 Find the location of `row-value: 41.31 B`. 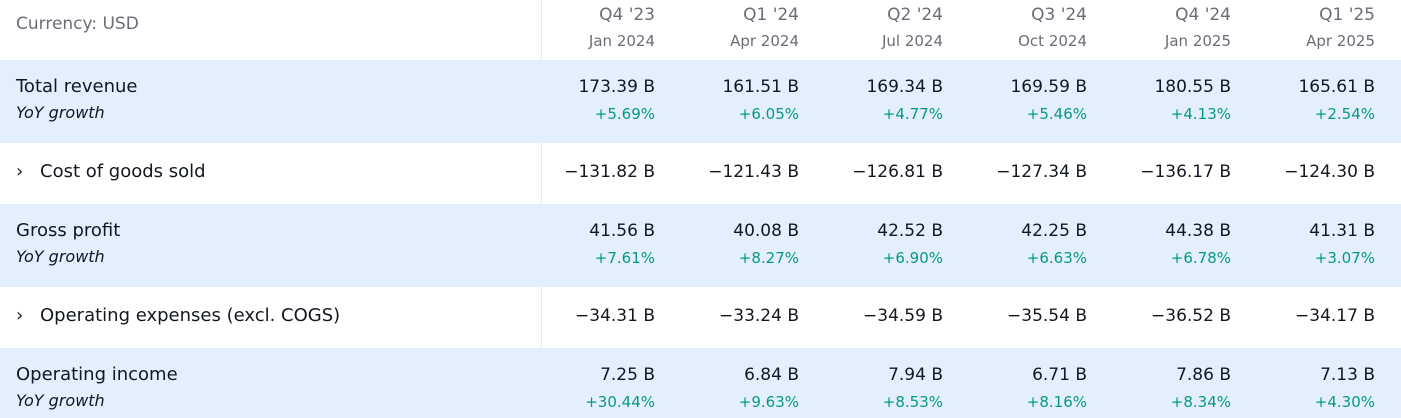

row-value: 41.31 B is located at coordinates (1342, 231).